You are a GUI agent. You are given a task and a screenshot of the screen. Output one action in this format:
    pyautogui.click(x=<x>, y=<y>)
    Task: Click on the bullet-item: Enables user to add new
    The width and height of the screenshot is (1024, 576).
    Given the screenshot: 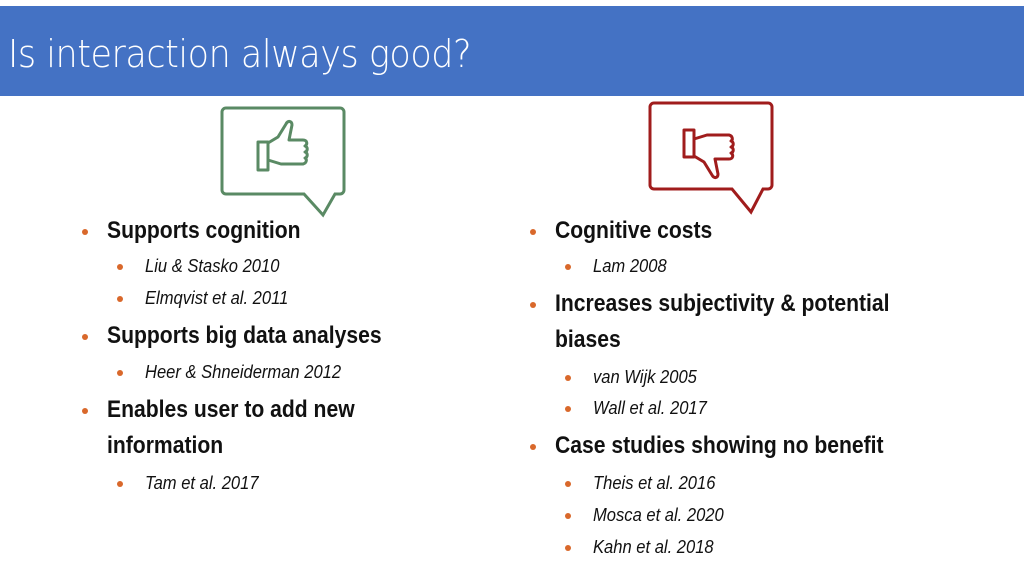 What is the action you would take?
    pyautogui.click(x=231, y=409)
    